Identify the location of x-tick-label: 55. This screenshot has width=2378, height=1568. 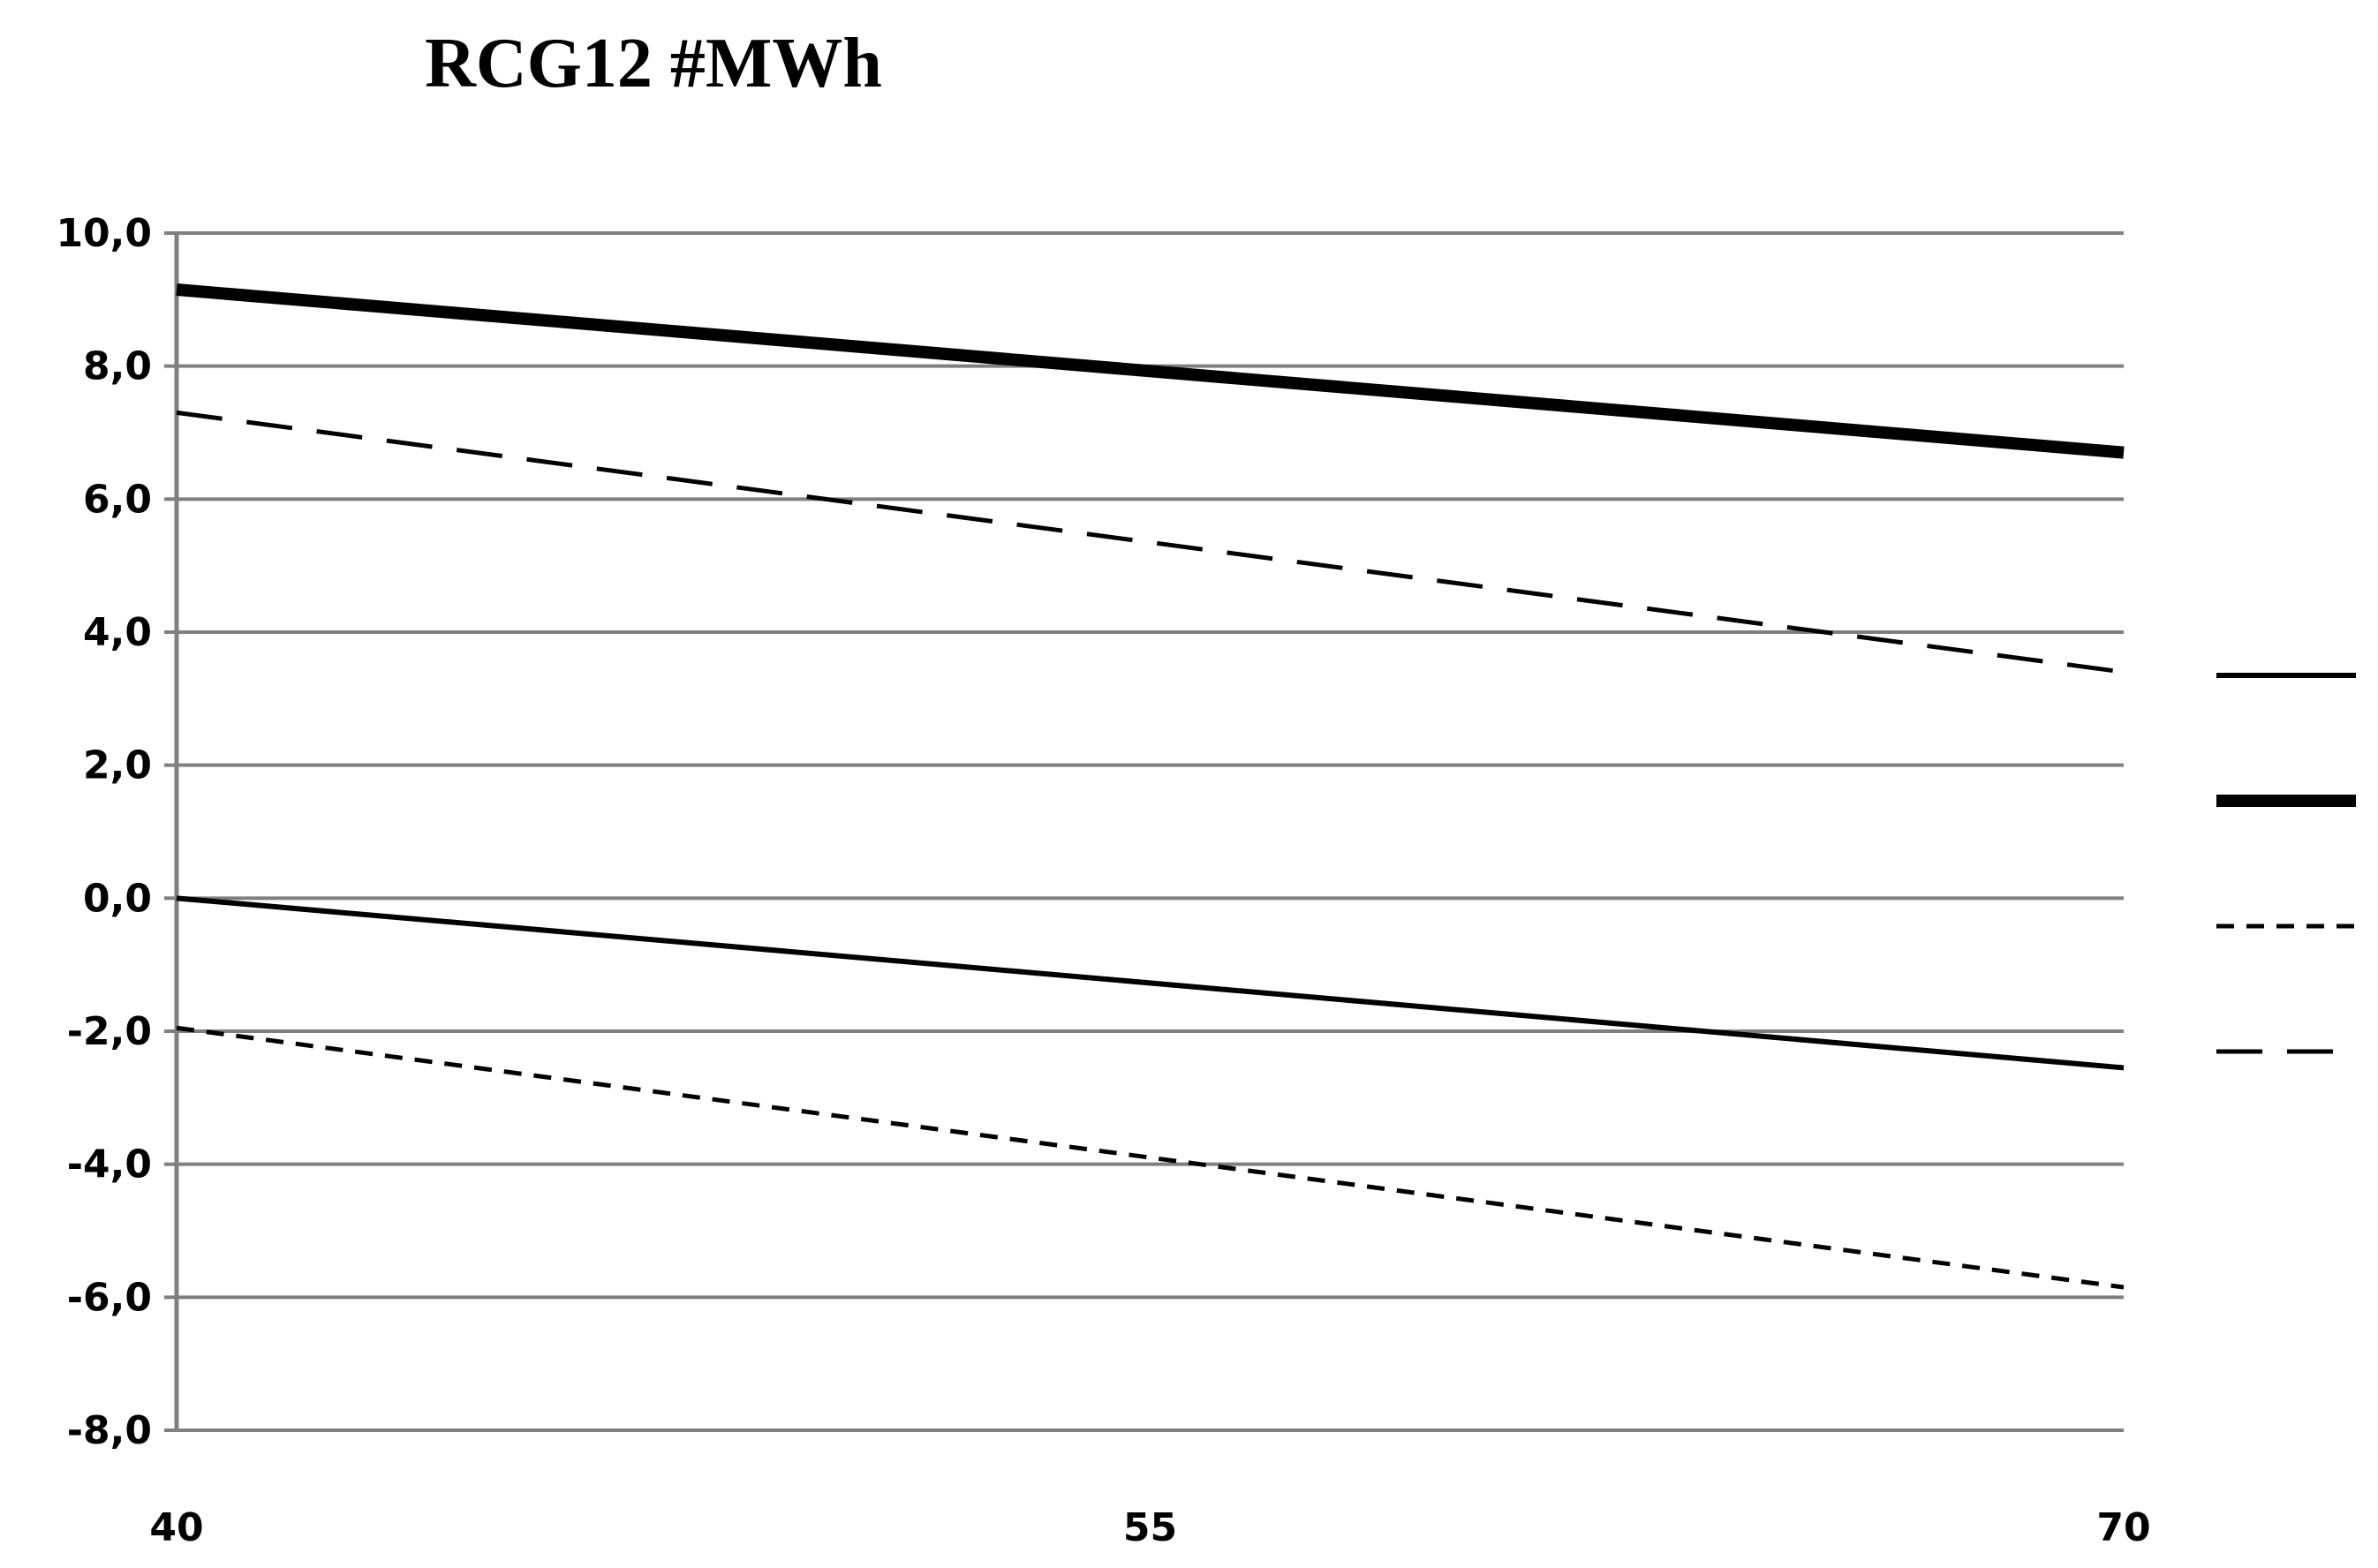
(1150, 1527).